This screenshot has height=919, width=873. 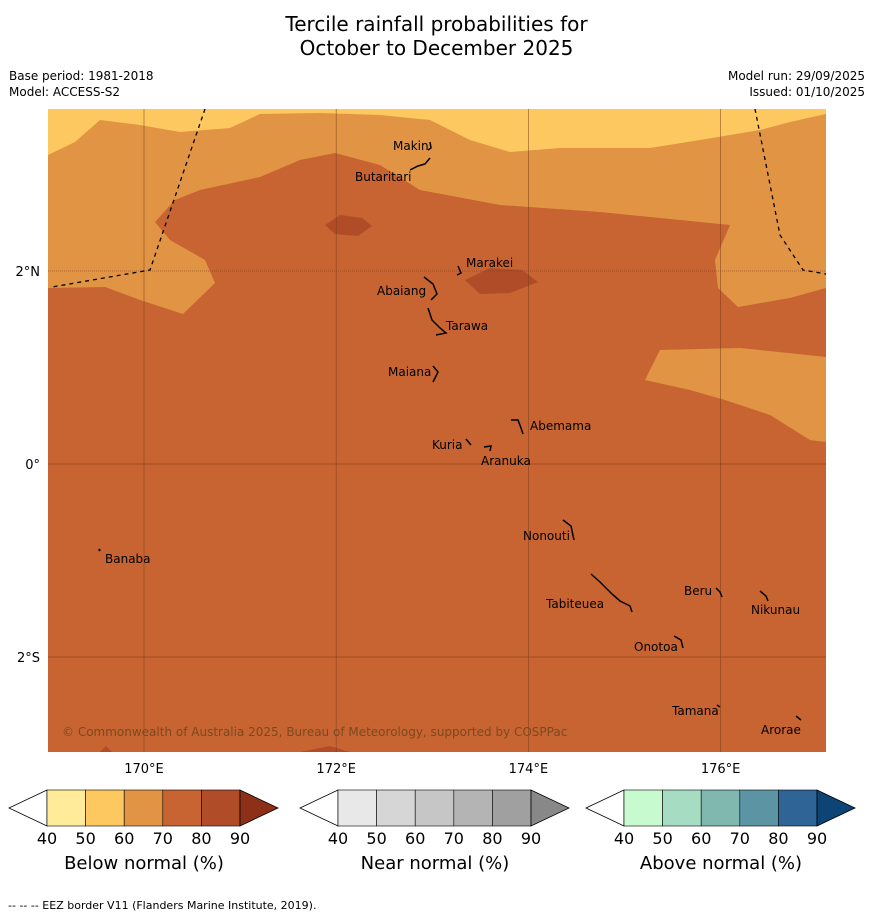 I want to click on title-line-1: Tercile rainfall probabilities for, so click(x=436, y=24).